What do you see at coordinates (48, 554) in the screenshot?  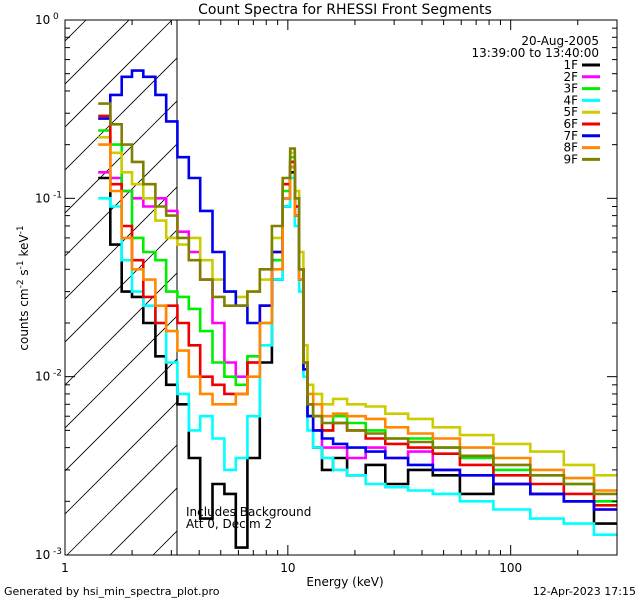 I see `y-tick-label: 10 -3` at bounding box center [48, 554].